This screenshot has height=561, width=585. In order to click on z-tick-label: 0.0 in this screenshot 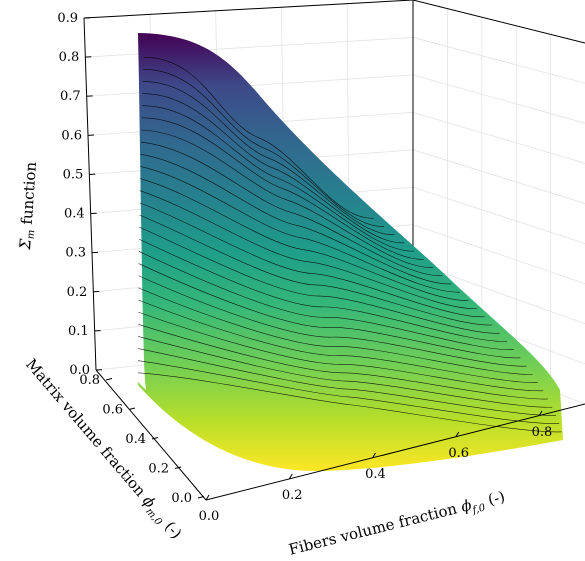, I will do `click(79, 370)`.